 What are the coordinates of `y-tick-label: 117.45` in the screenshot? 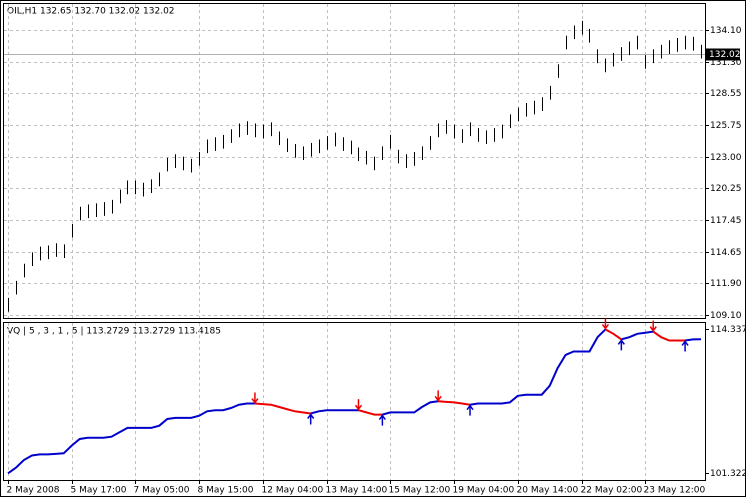 It's located at (726, 221).